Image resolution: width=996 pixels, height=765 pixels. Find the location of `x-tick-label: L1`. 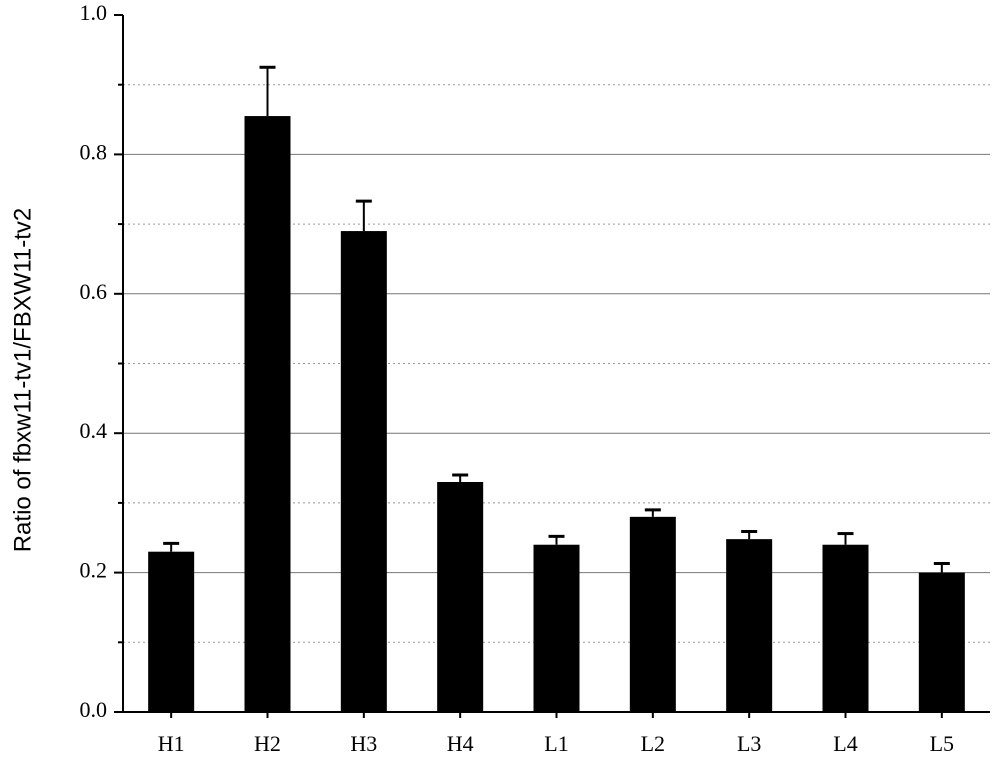

x-tick-label: L1 is located at coordinates (556, 743).